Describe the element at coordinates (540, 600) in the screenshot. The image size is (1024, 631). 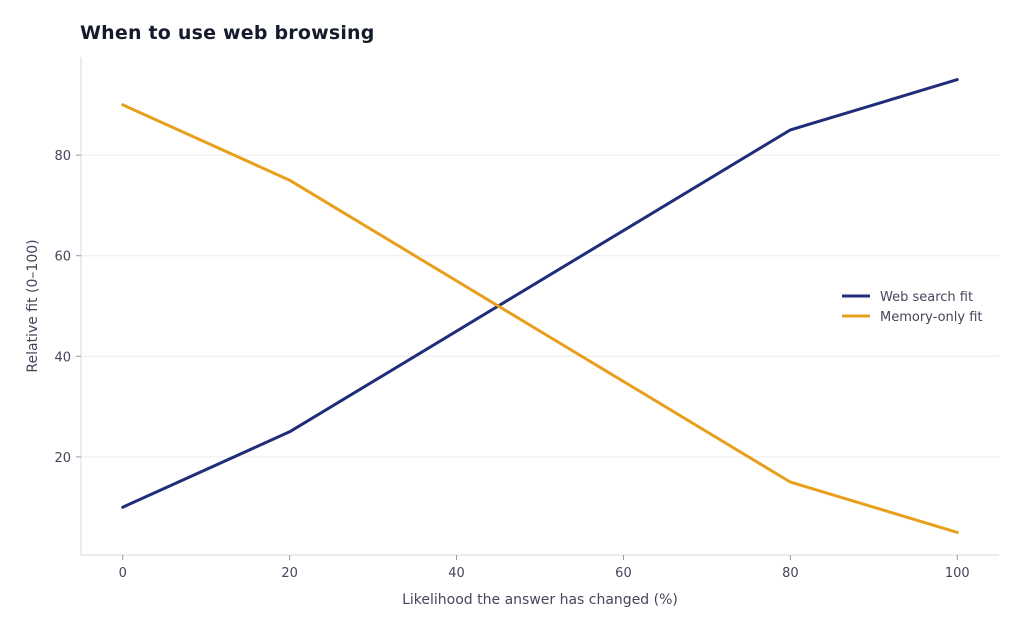
I see `x-axis-label: Likelihood the answer has changed (%)` at that location.